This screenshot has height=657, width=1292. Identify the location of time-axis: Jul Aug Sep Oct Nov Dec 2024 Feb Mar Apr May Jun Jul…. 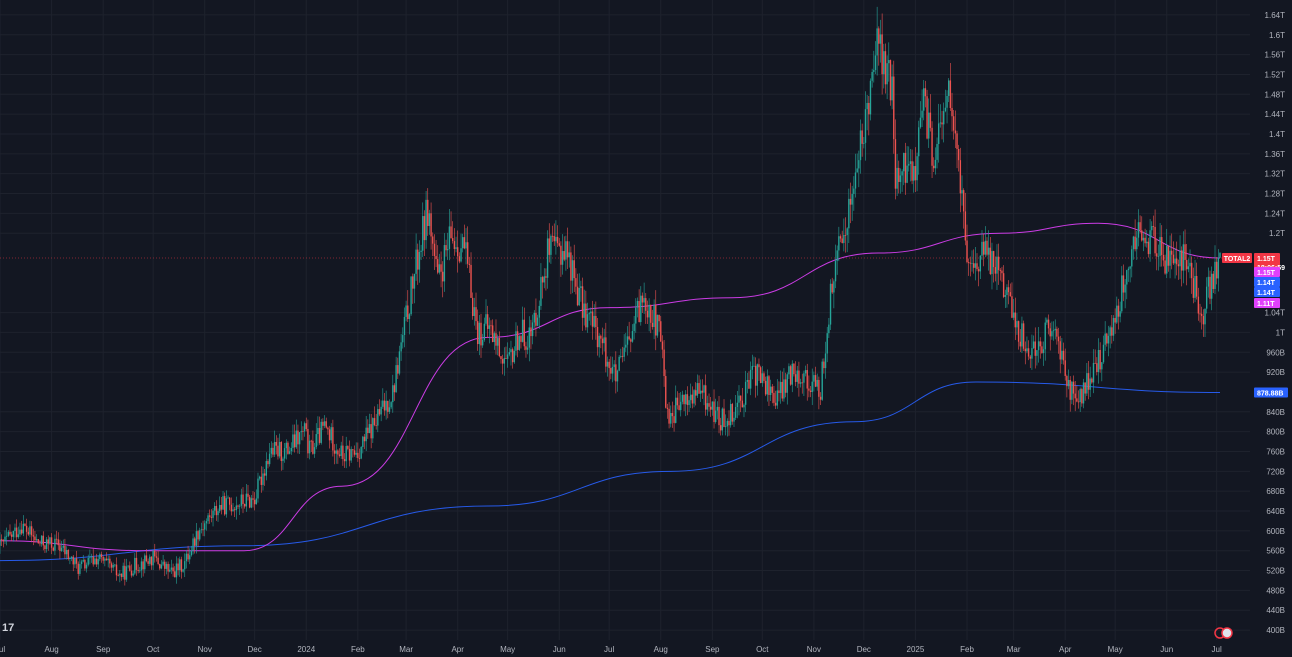
(611, 649).